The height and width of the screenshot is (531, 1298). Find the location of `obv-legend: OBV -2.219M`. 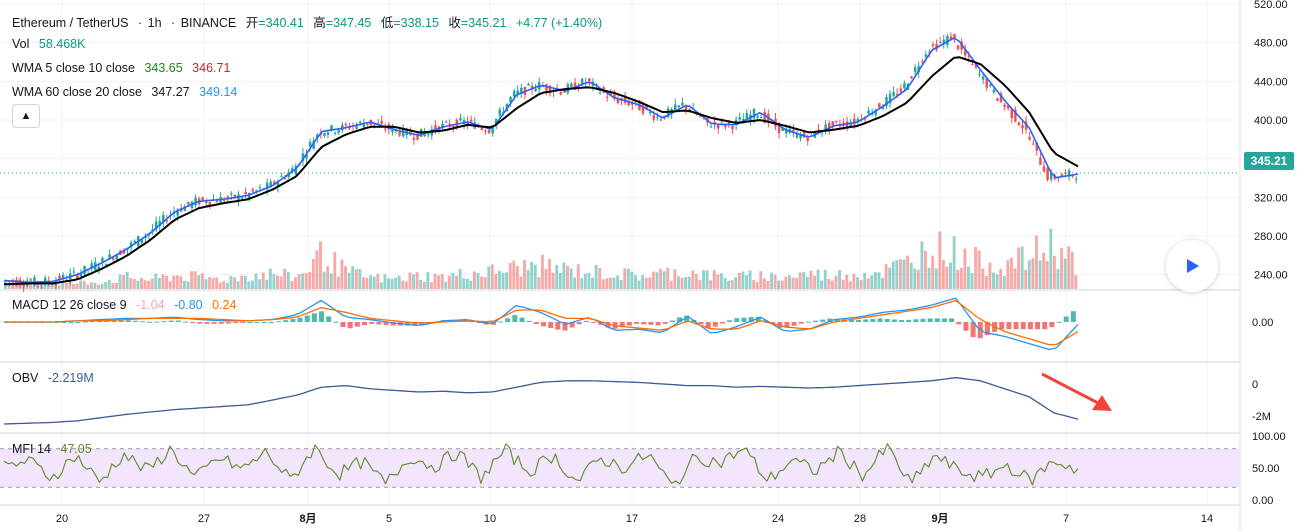

obv-legend: OBV -2.219M is located at coordinates (56, 378).